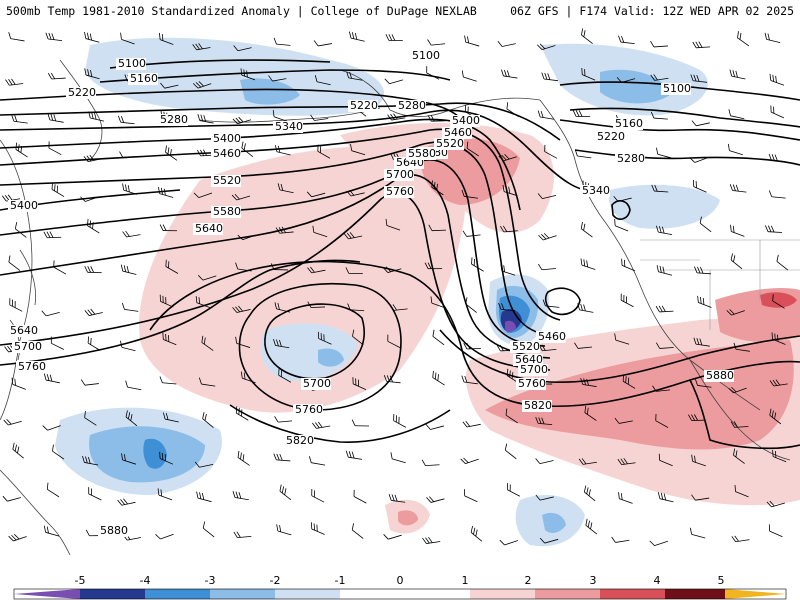 Image resolution: width=800 pixels, height=600 pixels. What do you see at coordinates (552, 336) in the screenshot?
I see `svg-text: 5460` at bounding box center [552, 336].